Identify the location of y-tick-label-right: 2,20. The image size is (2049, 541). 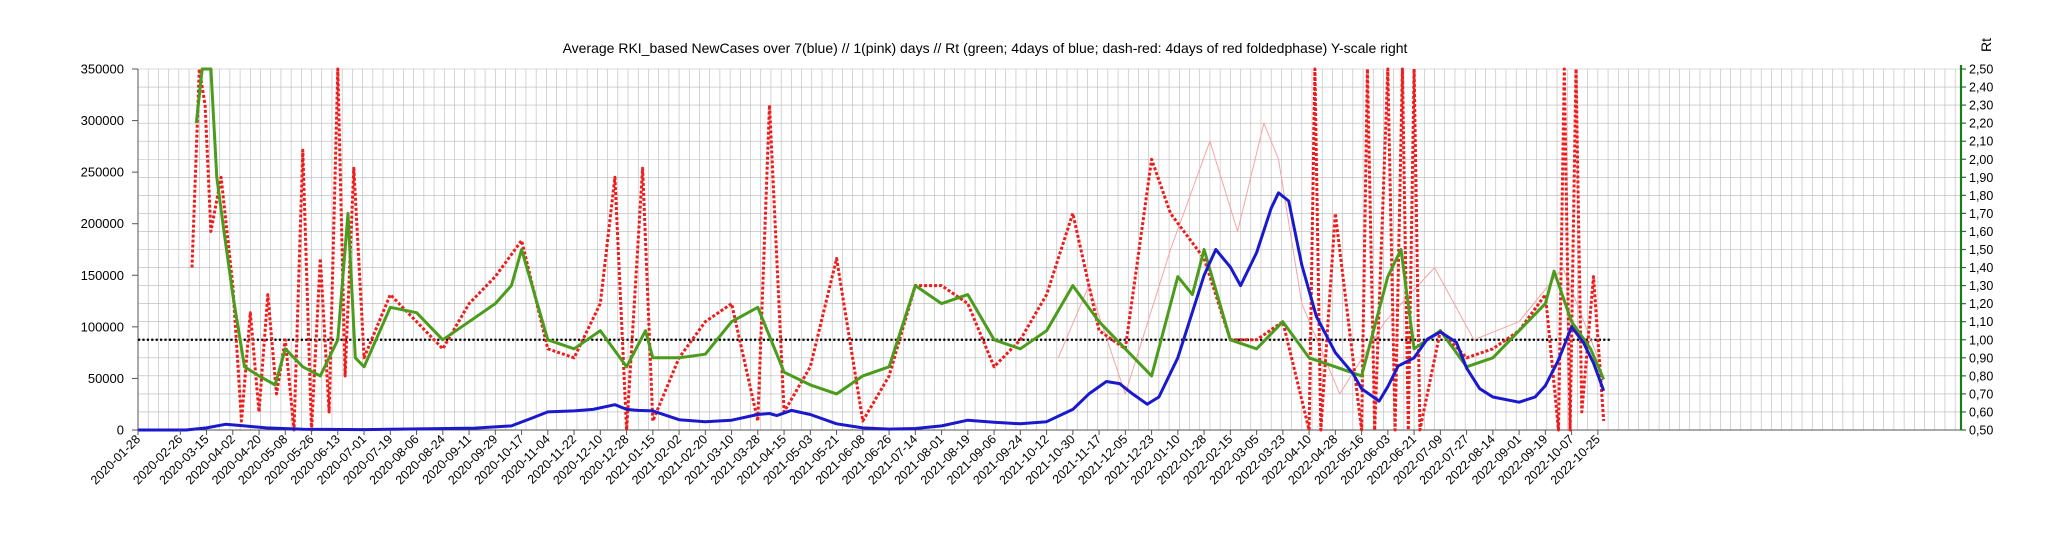
(1981, 124).